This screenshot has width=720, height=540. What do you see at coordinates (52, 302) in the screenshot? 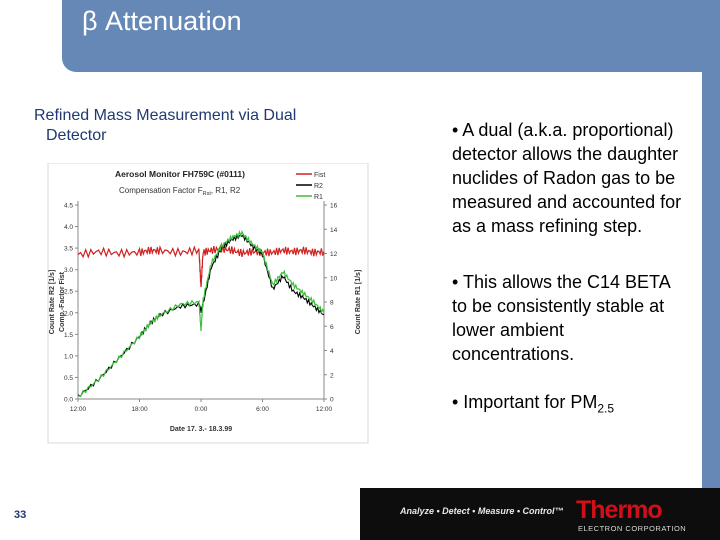
I see `y-label-left-1: Count Rate R2 [1/s]` at bounding box center [52, 302].